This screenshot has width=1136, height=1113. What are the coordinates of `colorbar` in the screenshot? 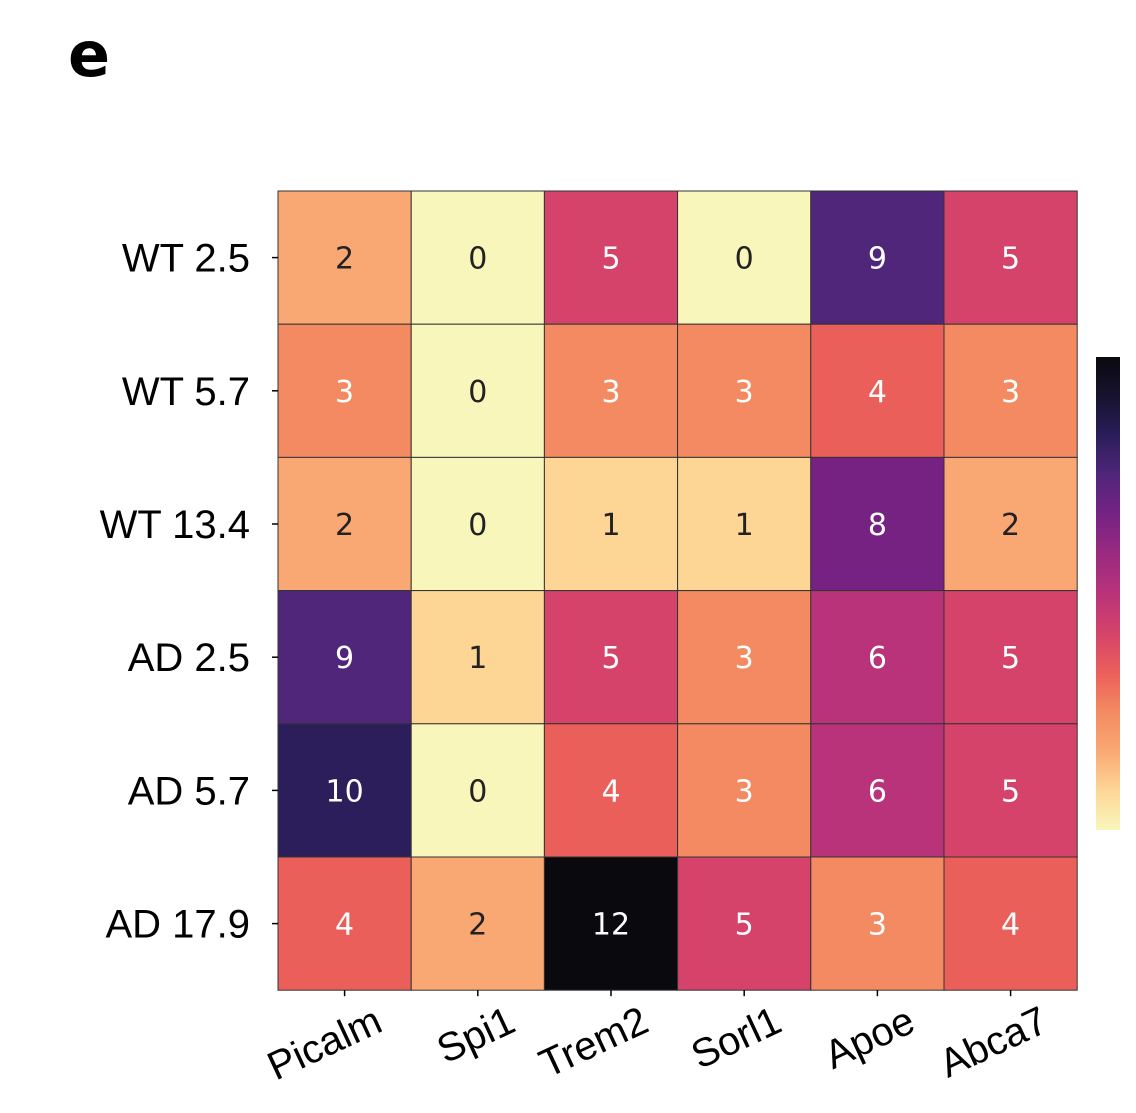 It's located at (1108, 593).